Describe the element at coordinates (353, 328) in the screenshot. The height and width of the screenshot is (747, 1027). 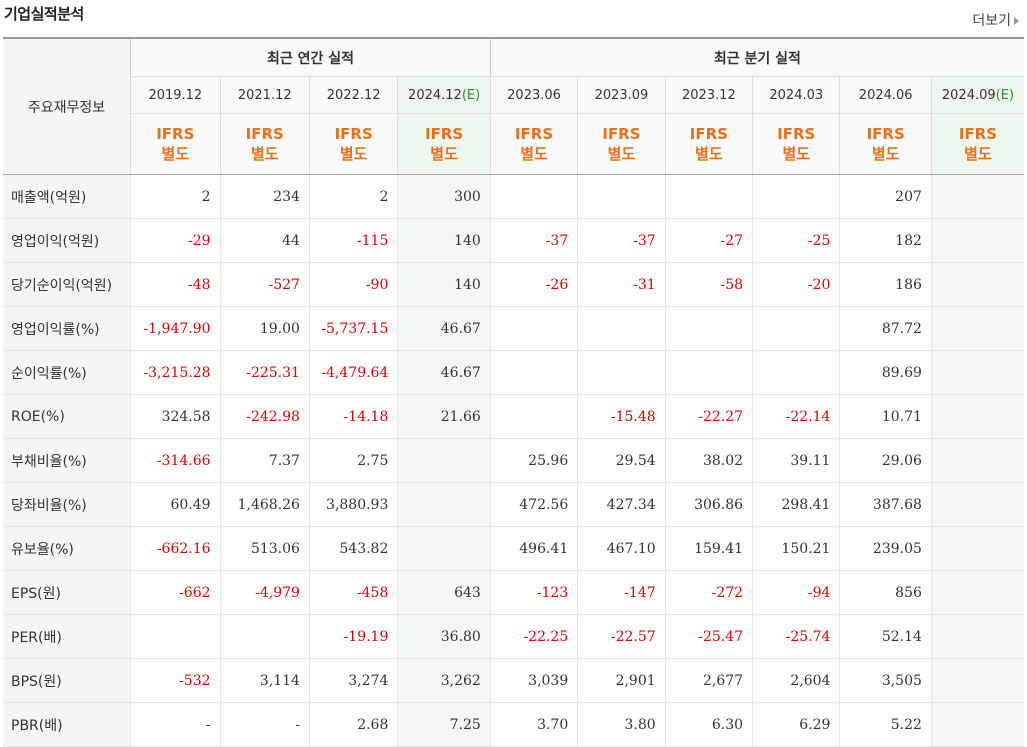
I see `value-cell: -5,737.15` at that location.